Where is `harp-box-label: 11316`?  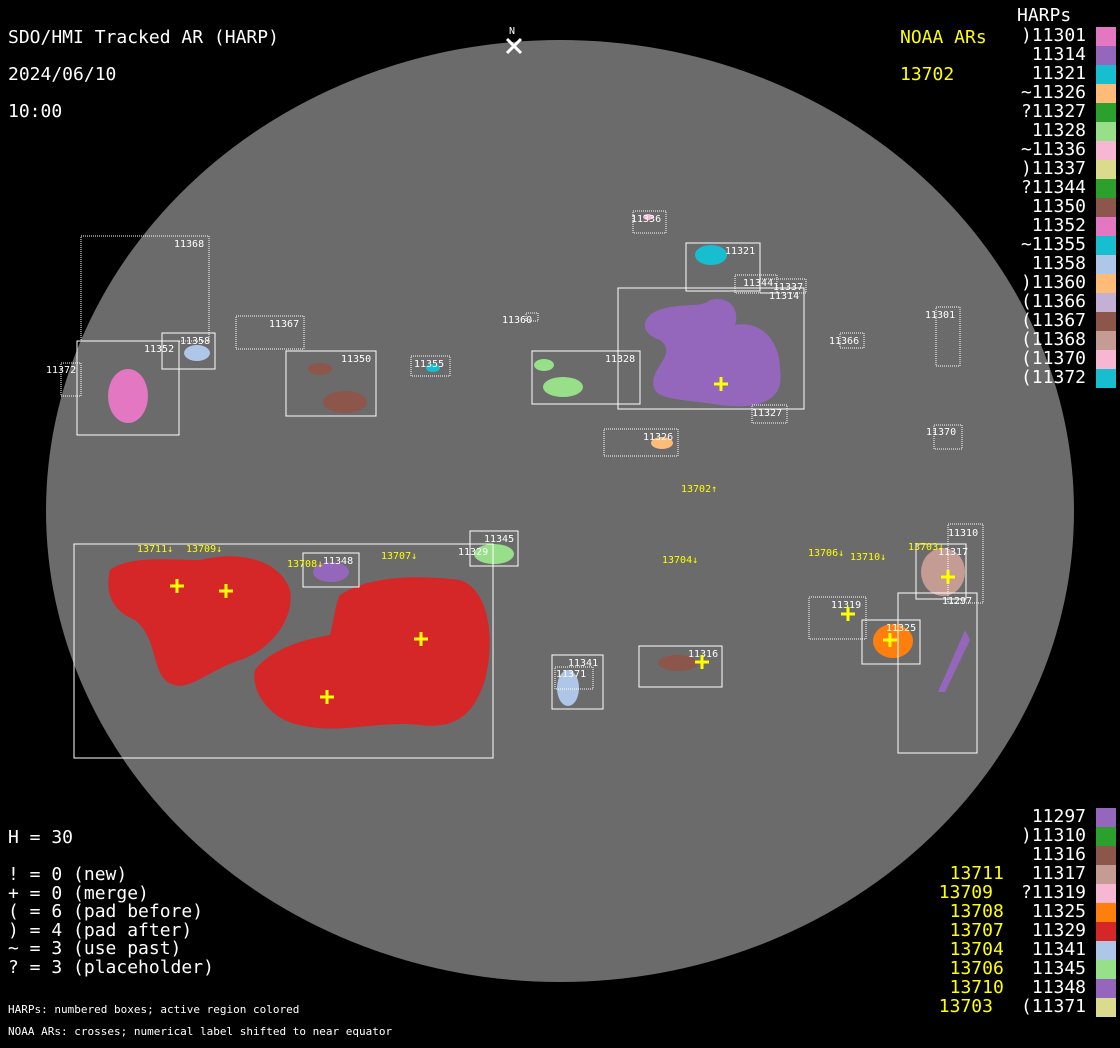 harp-box-label: 11316 is located at coordinates (703, 654).